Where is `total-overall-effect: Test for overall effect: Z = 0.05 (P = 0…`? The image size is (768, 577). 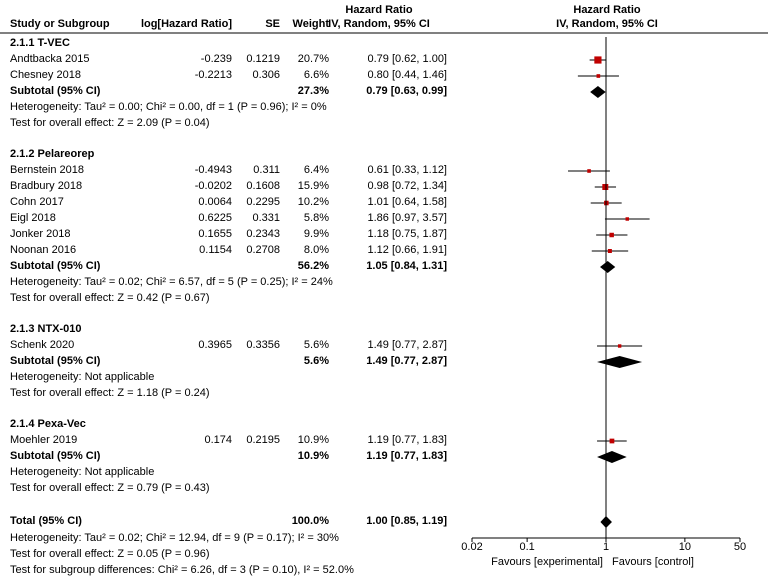 total-overall-effect: Test for overall effect: Z = 0.05 (P = 0… is located at coordinates (110, 554).